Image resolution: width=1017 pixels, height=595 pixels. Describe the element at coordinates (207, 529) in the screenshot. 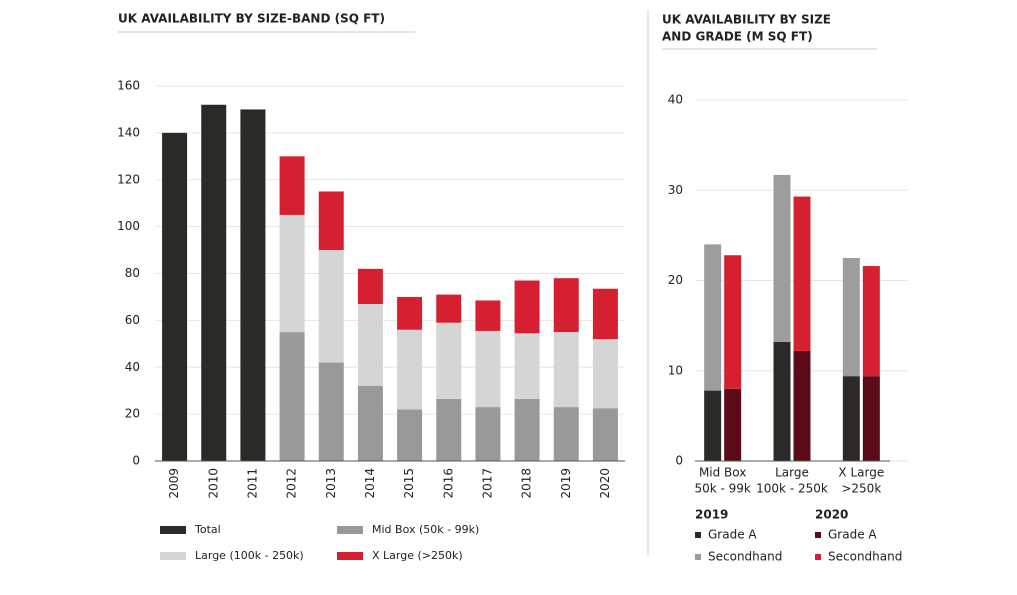

I see `legend-label: Total` at that location.